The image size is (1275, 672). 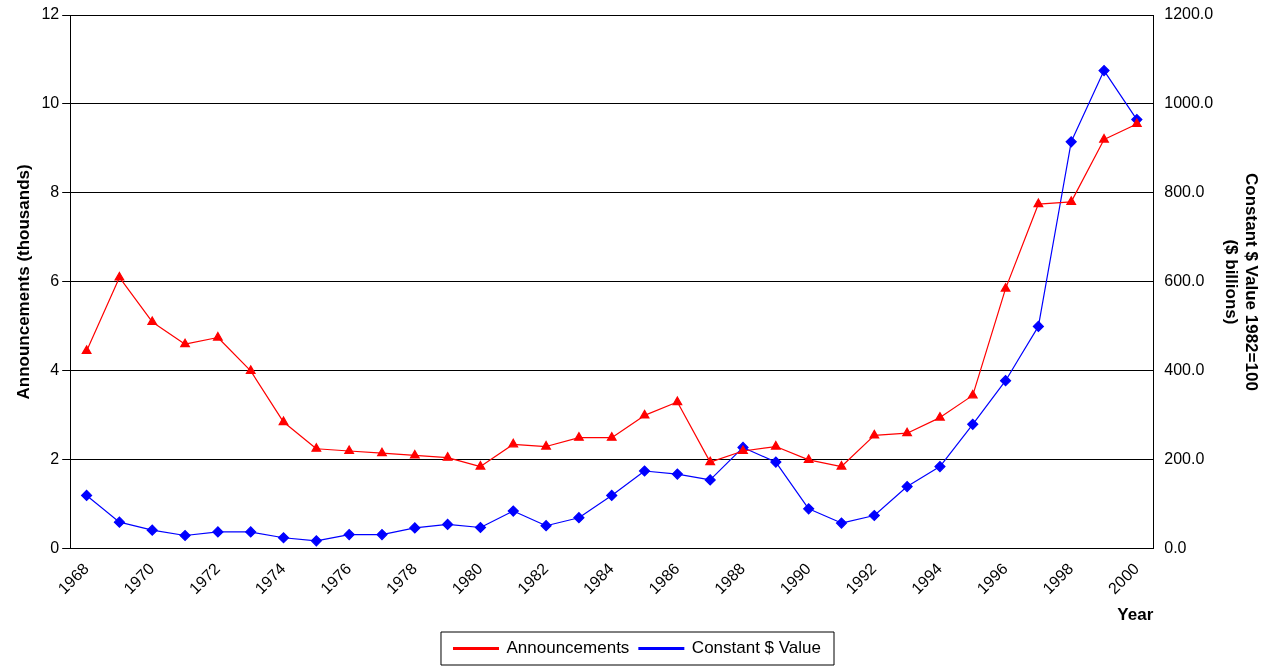 I want to click on legend-label: Constant $ Value, so click(x=756, y=648).